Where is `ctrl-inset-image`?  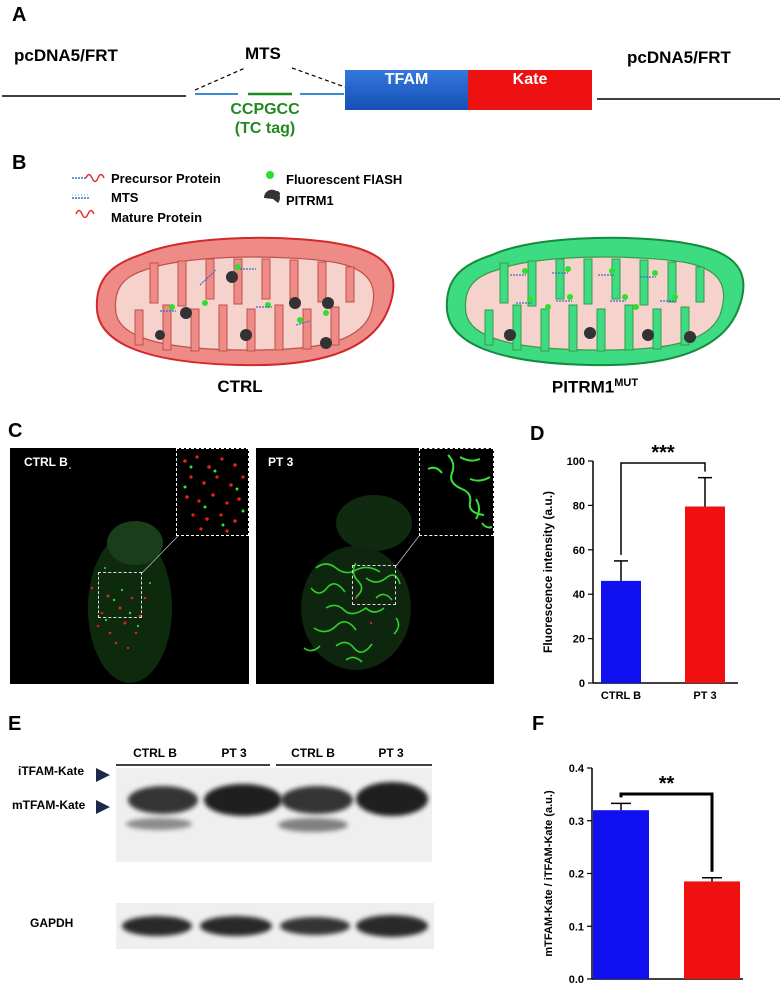 ctrl-inset-image is located at coordinates (213, 492).